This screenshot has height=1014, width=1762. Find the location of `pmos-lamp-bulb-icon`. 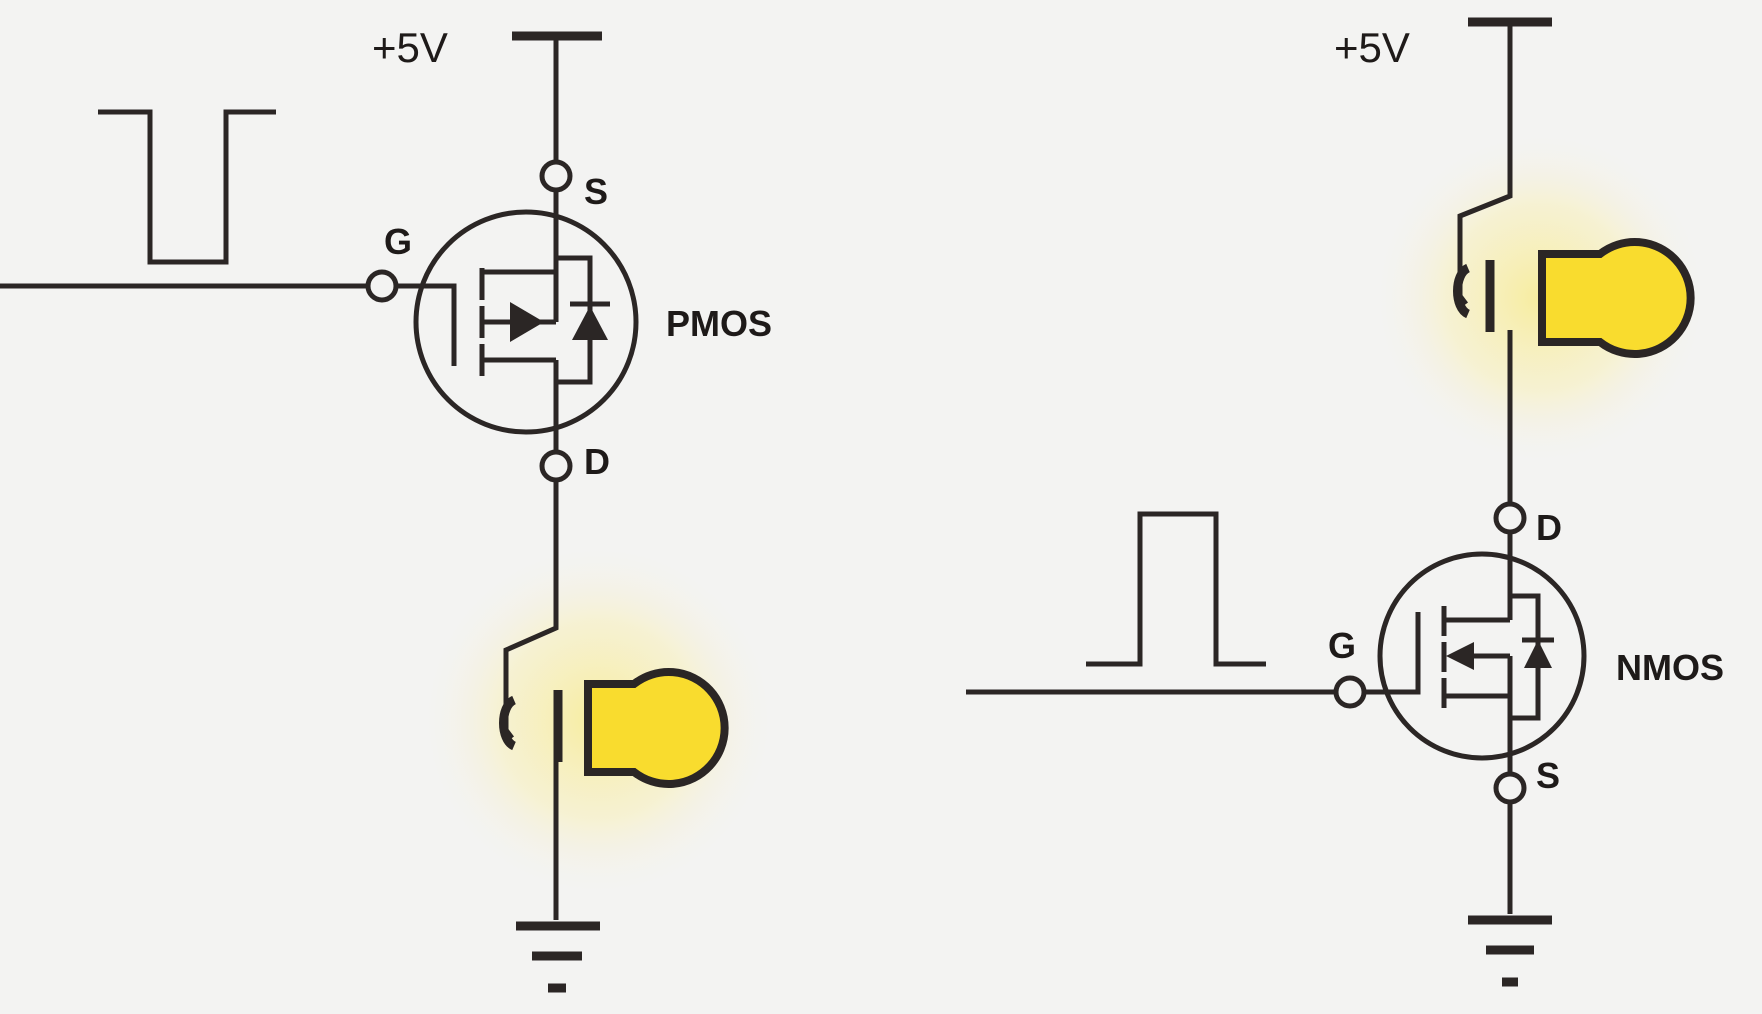

pmos-lamp-bulb-icon is located at coordinates (656, 728).